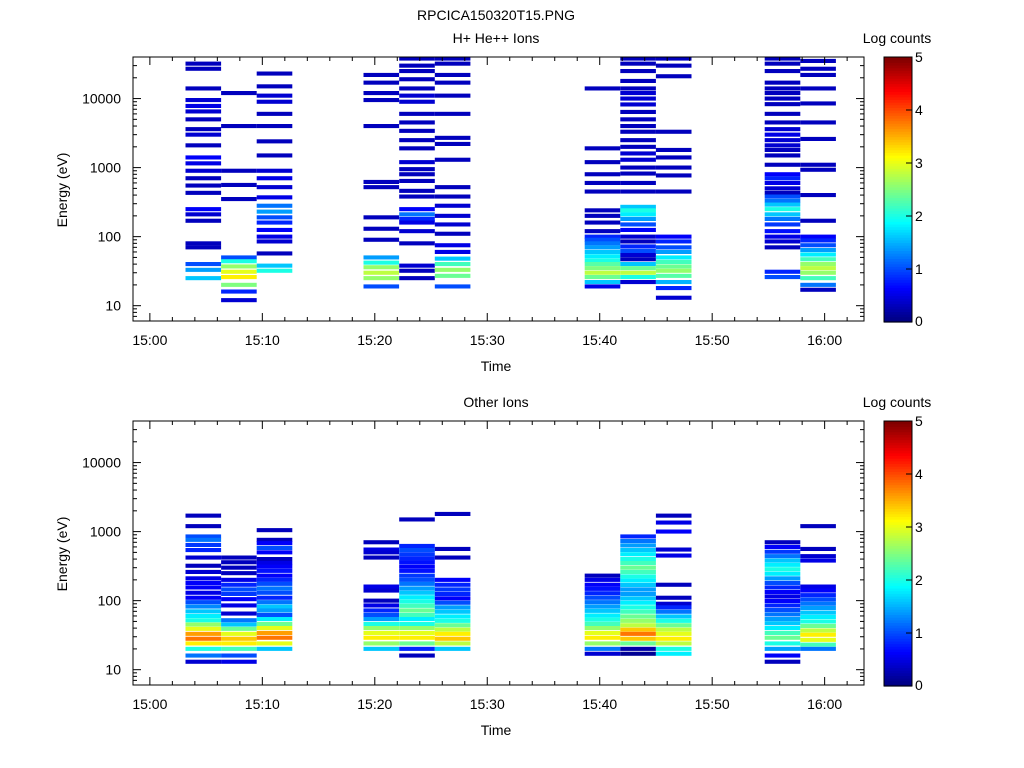 Image resolution: width=1024 pixels, height=768 pixels. What do you see at coordinates (113, 306) in the screenshot?
I see `y-tick-label: 10` at bounding box center [113, 306].